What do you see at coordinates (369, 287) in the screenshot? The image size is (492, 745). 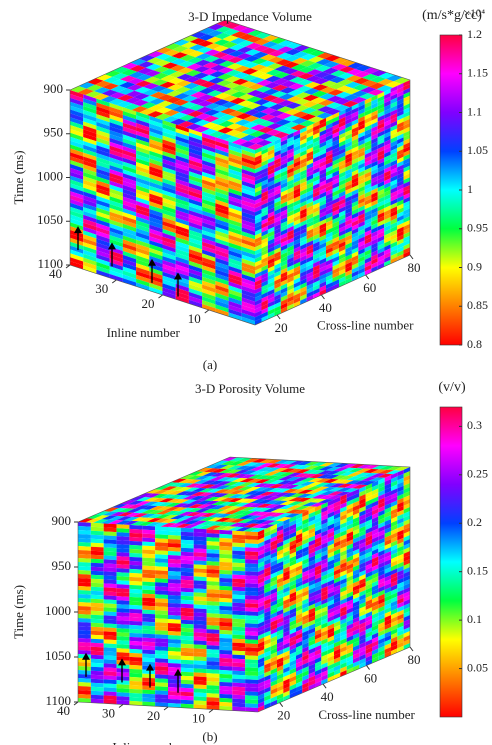 I see `y-tick-label: 60` at bounding box center [369, 287].